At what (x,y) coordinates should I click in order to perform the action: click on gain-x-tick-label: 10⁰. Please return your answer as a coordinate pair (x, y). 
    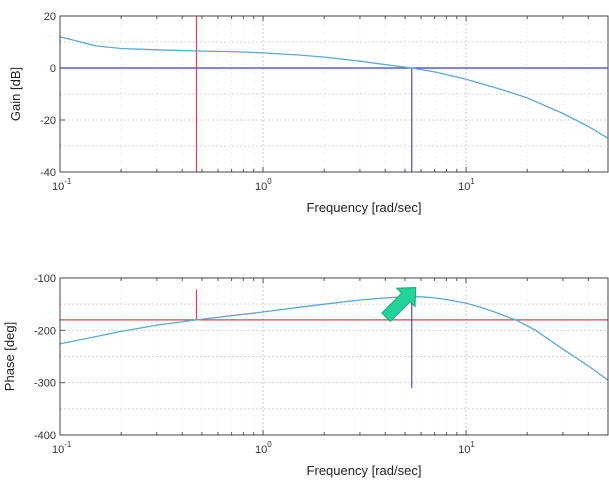
    Looking at the image, I should click on (263, 185).